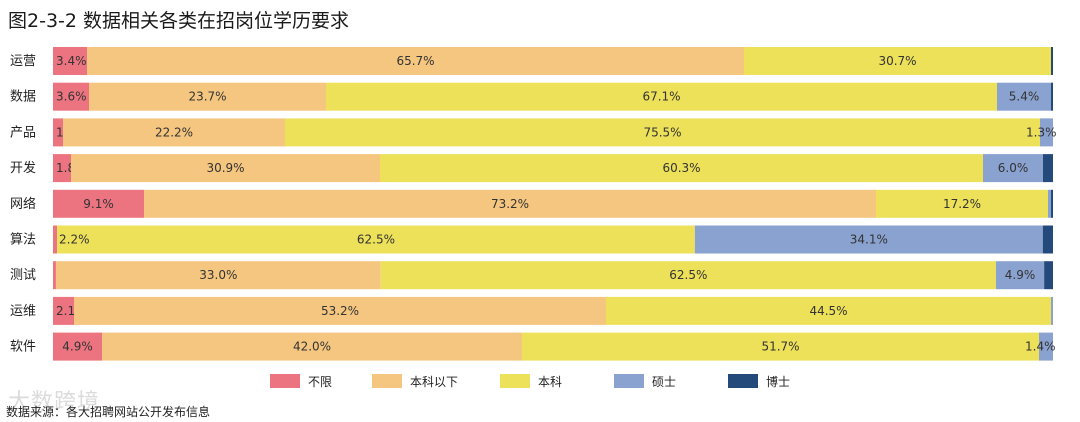 The width and height of the screenshot is (1080, 422). Describe the element at coordinates (550, 382) in the screenshot. I see `legend-label: 本科` at that location.